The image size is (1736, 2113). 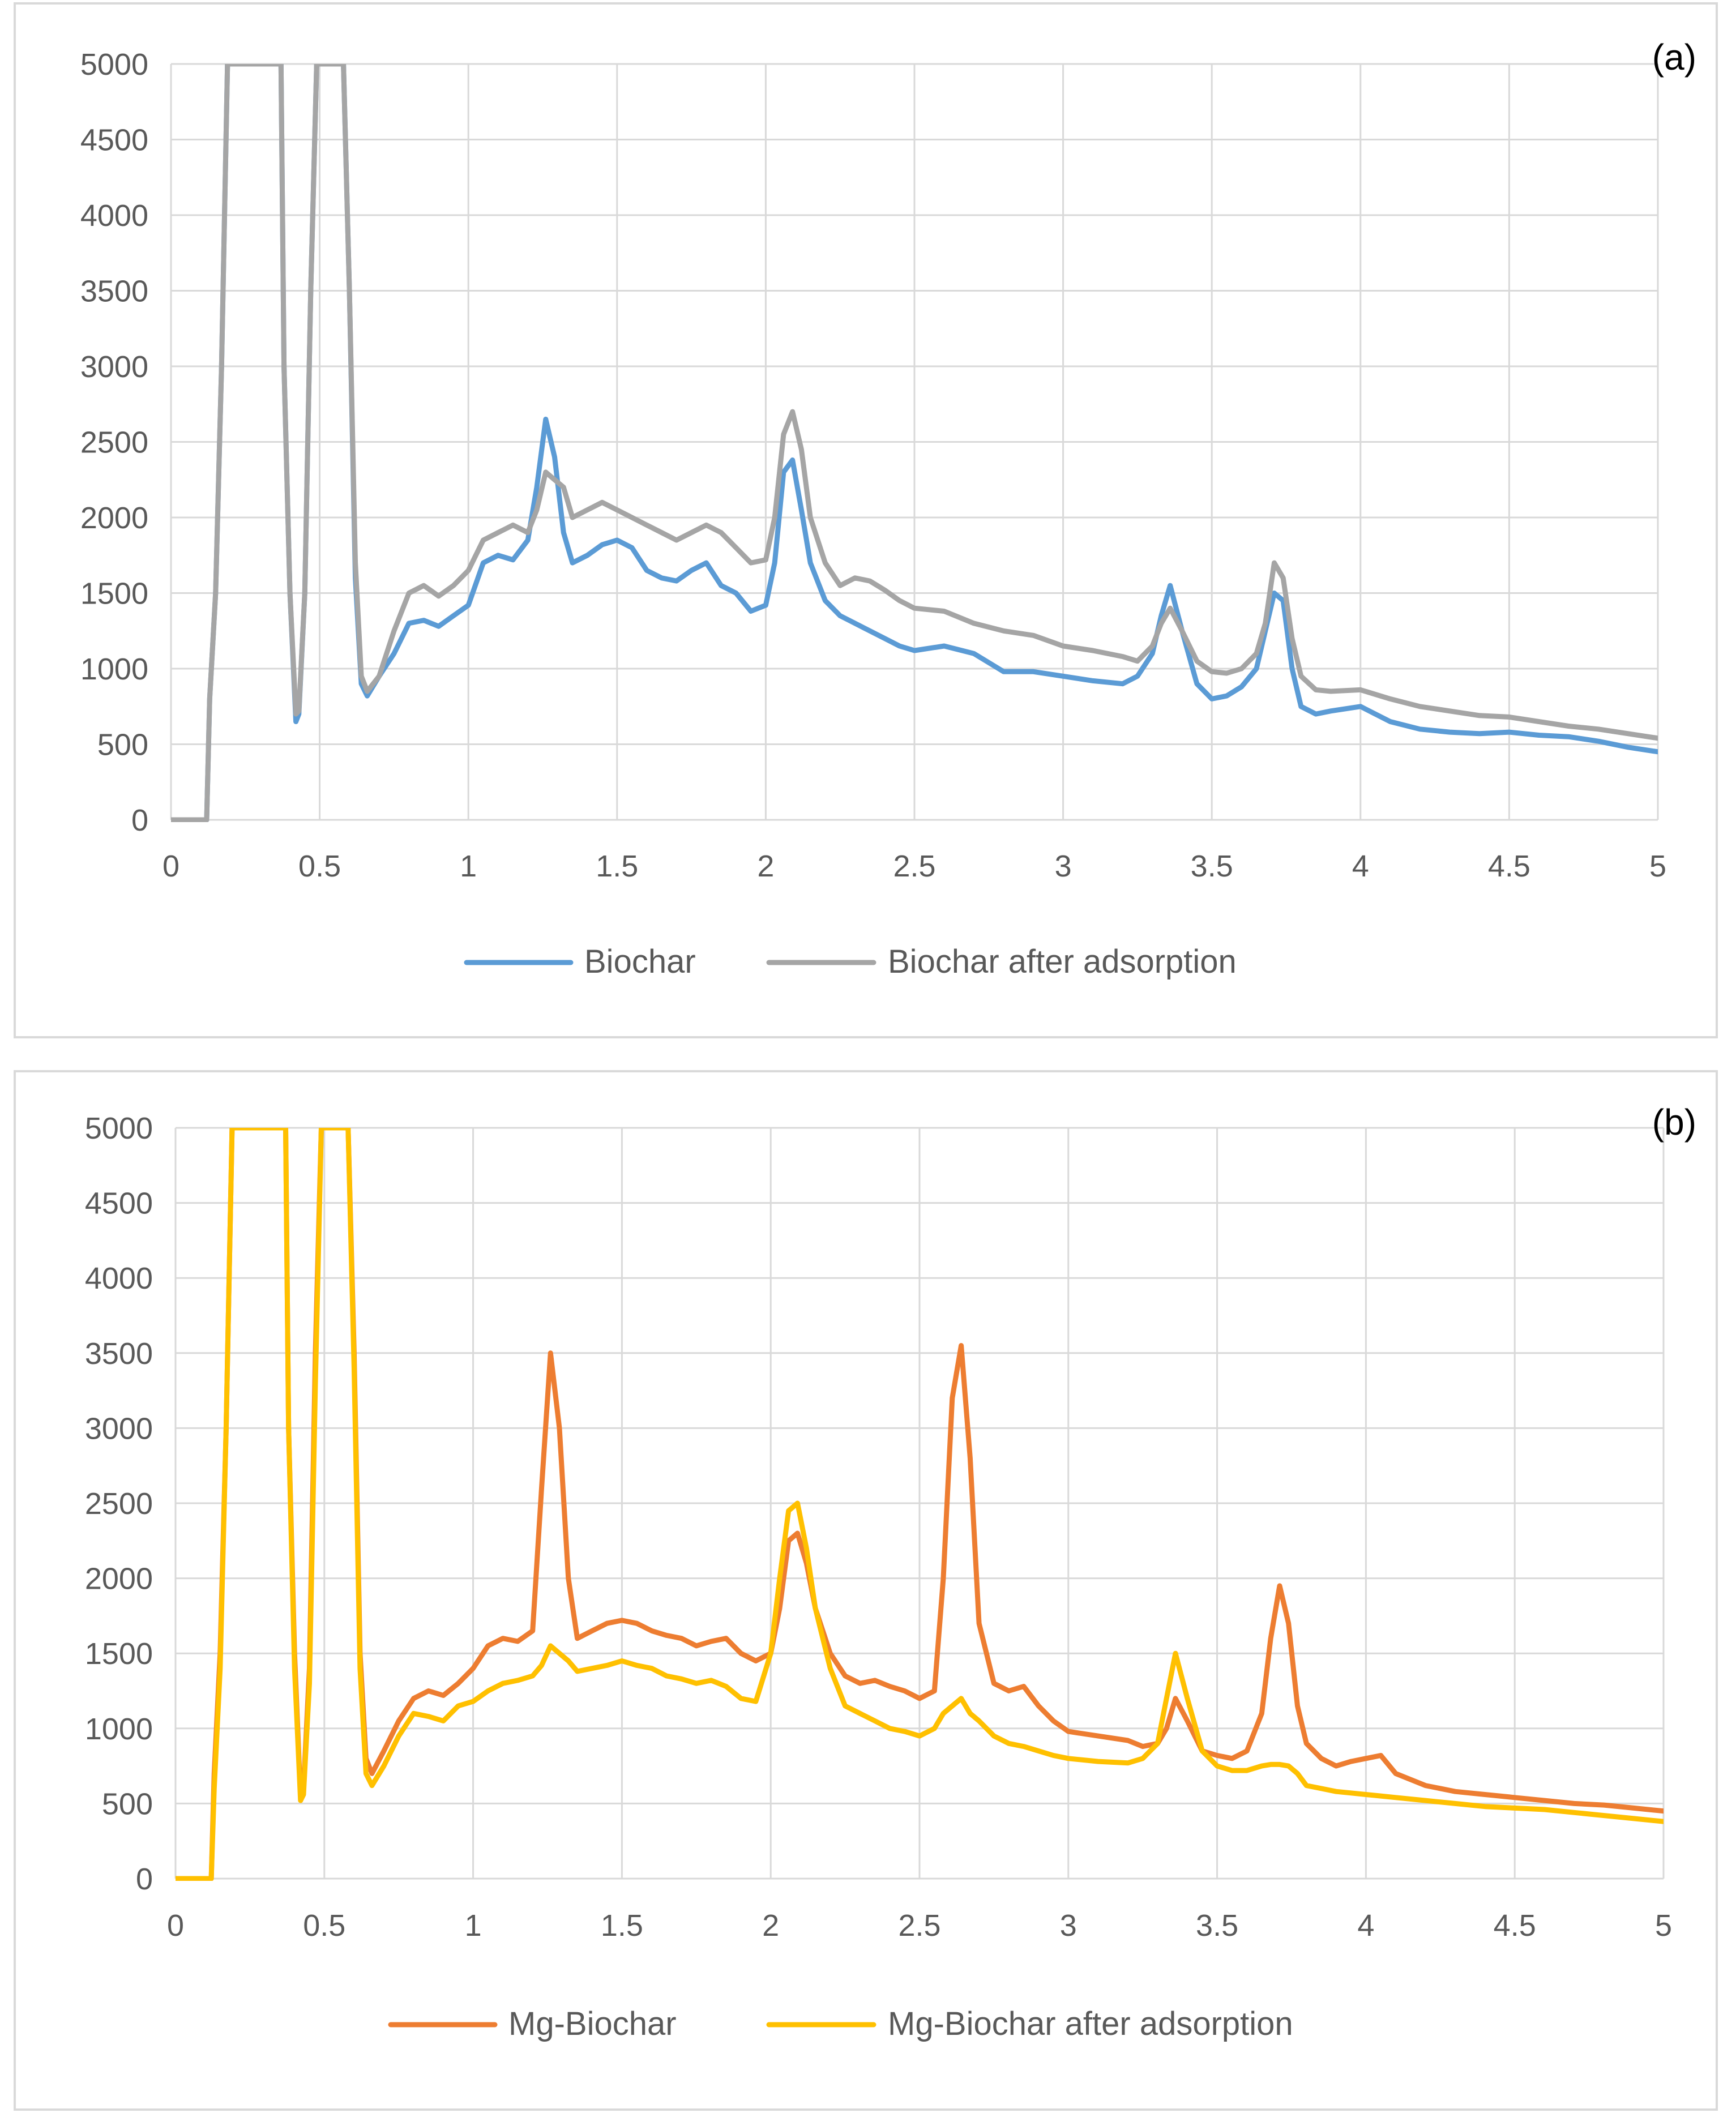 I want to click on panel-label: (b), so click(x=1674, y=1122).